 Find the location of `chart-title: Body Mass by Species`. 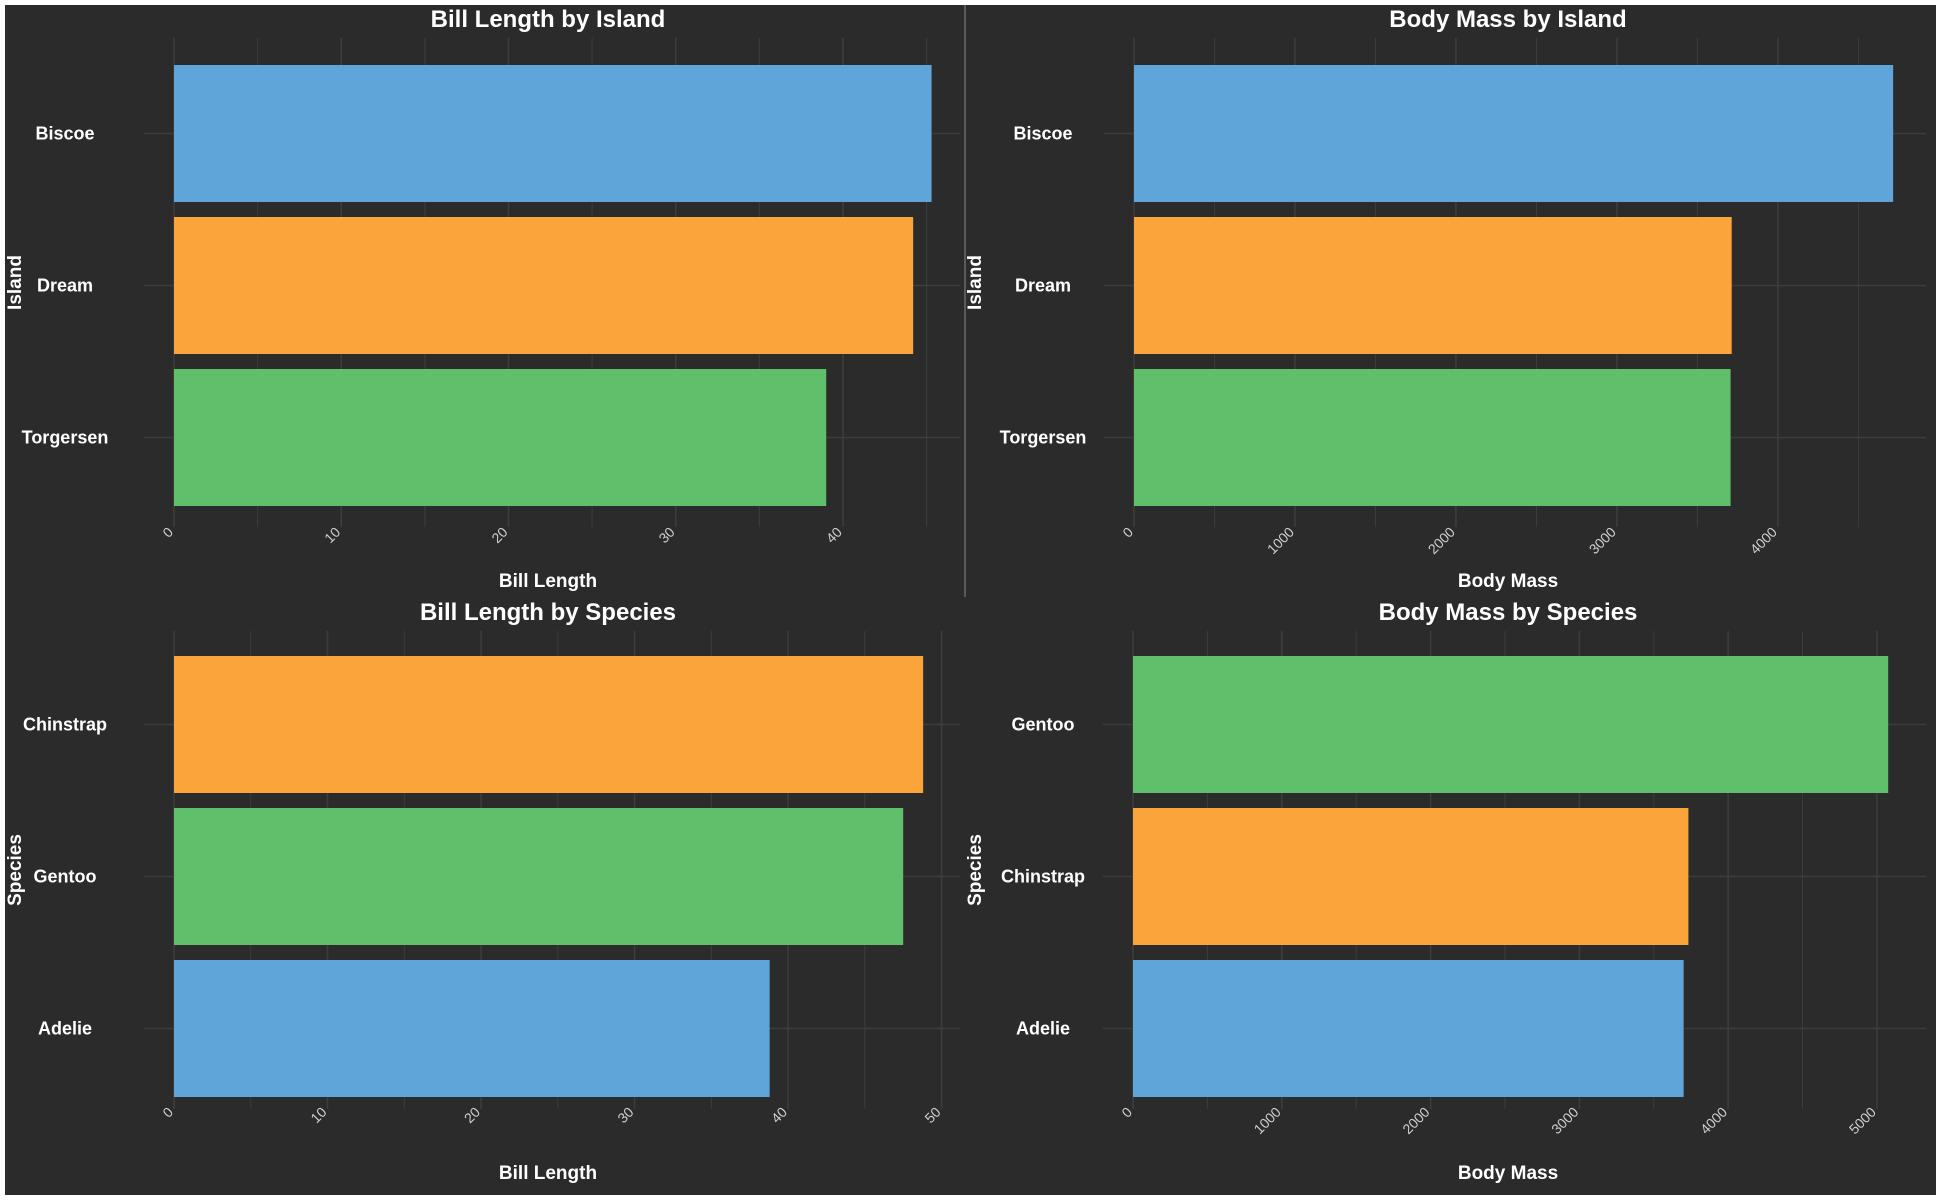

chart-title: Body Mass by Species is located at coordinates (1508, 612).